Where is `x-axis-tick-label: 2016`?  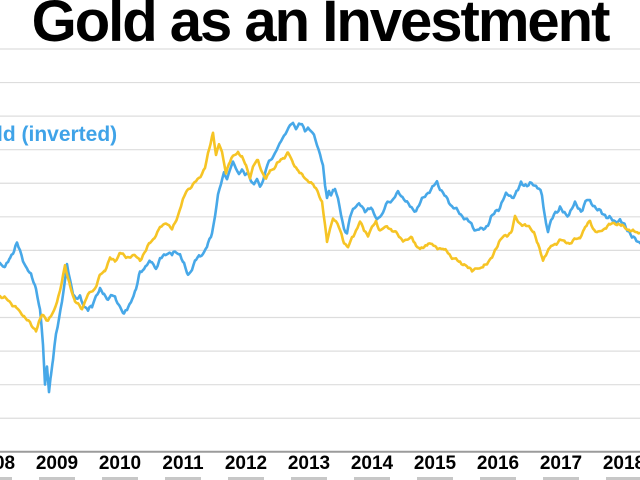 x-axis-tick-label: 2016 is located at coordinates (498, 463).